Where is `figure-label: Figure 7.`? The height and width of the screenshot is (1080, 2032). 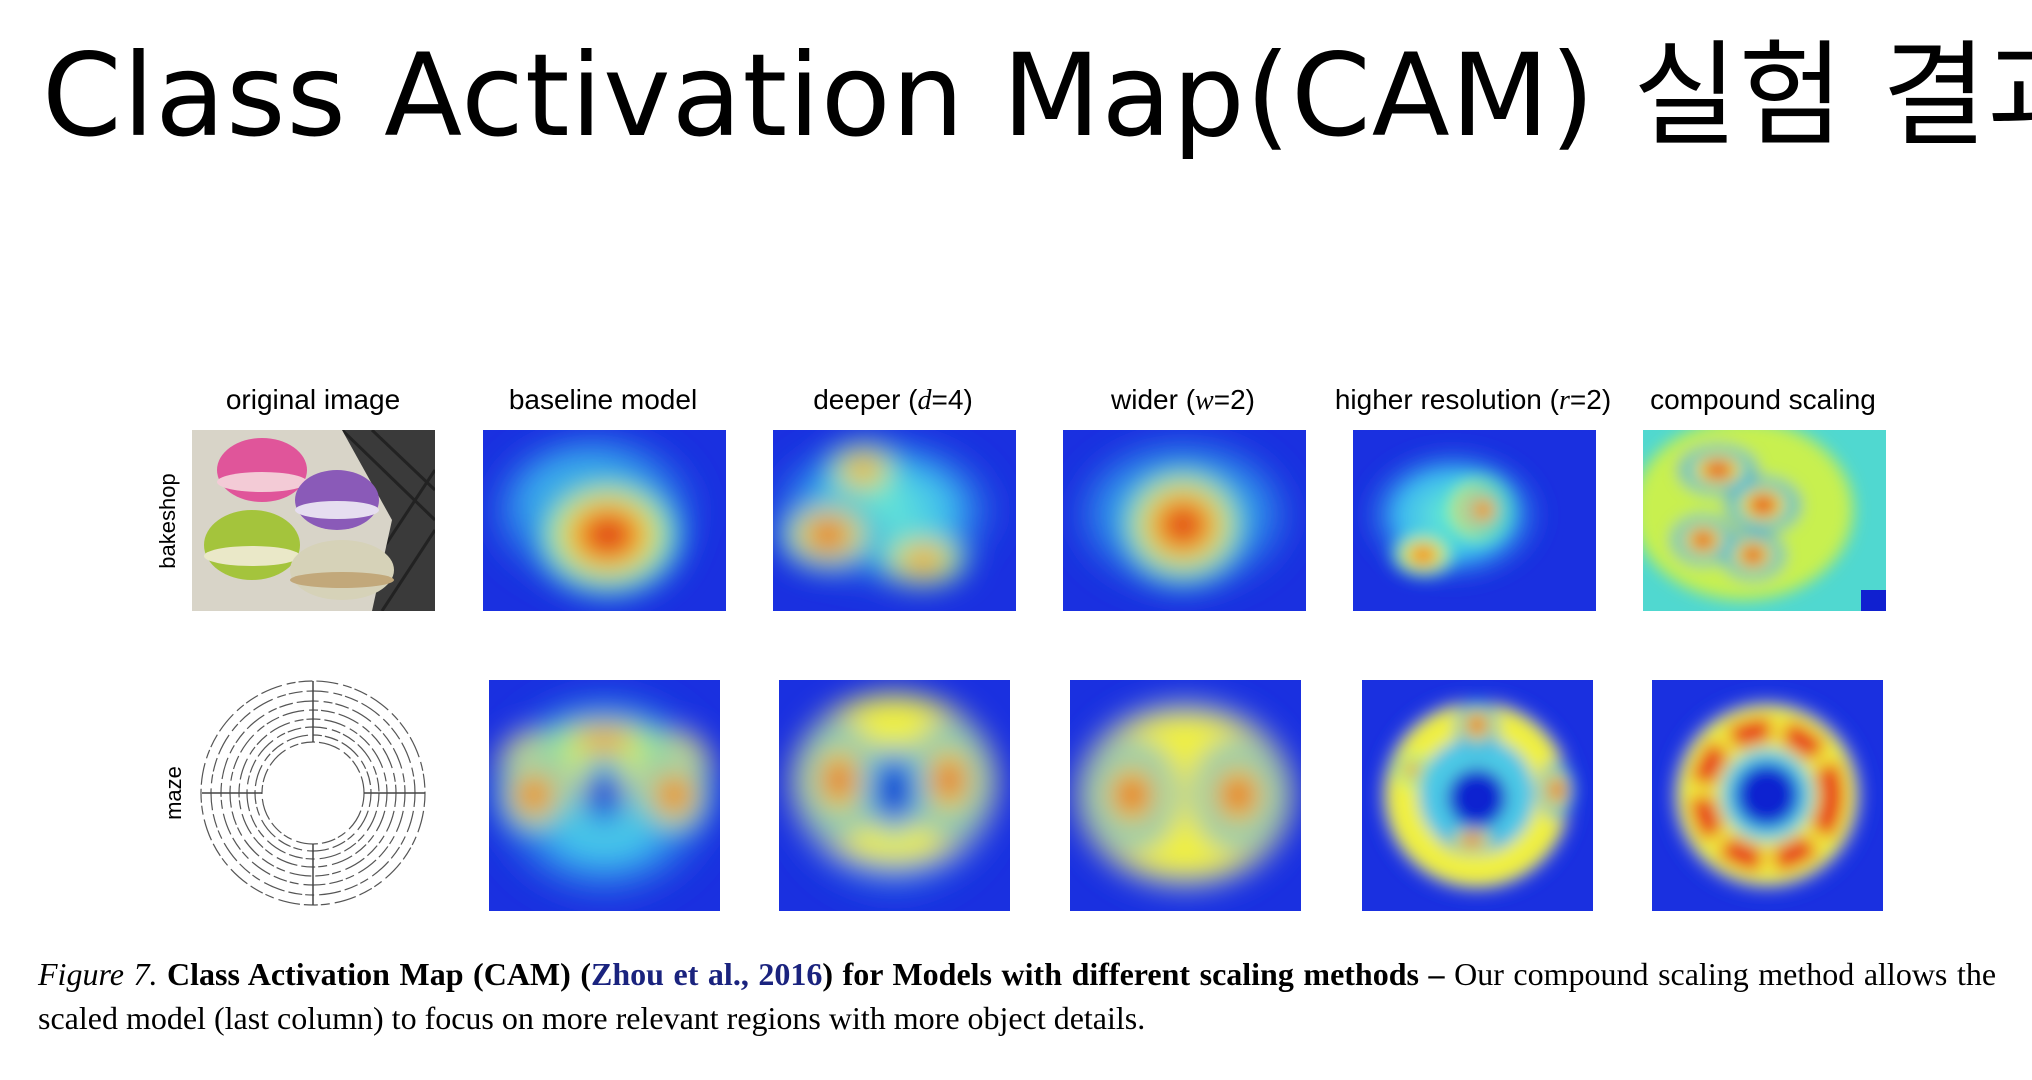 figure-label: Figure 7. is located at coordinates (98, 974).